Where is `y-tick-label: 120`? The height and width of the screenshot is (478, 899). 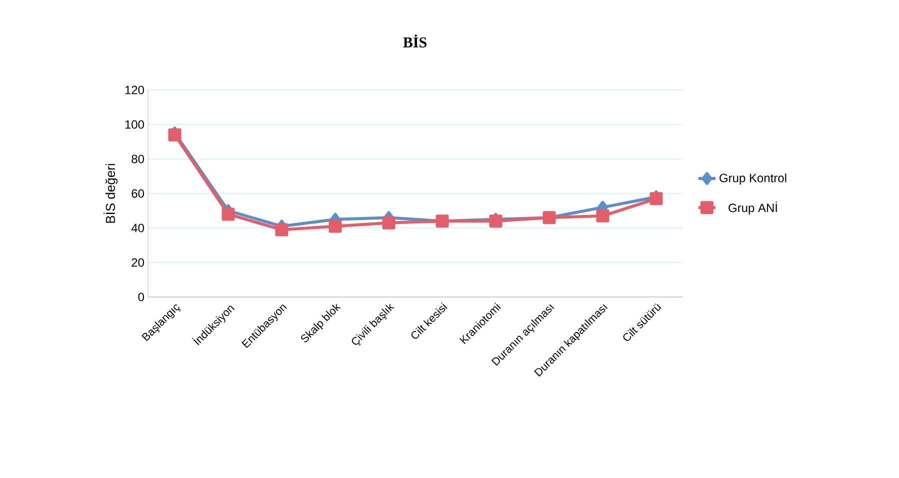 y-tick-label: 120 is located at coordinates (134, 90).